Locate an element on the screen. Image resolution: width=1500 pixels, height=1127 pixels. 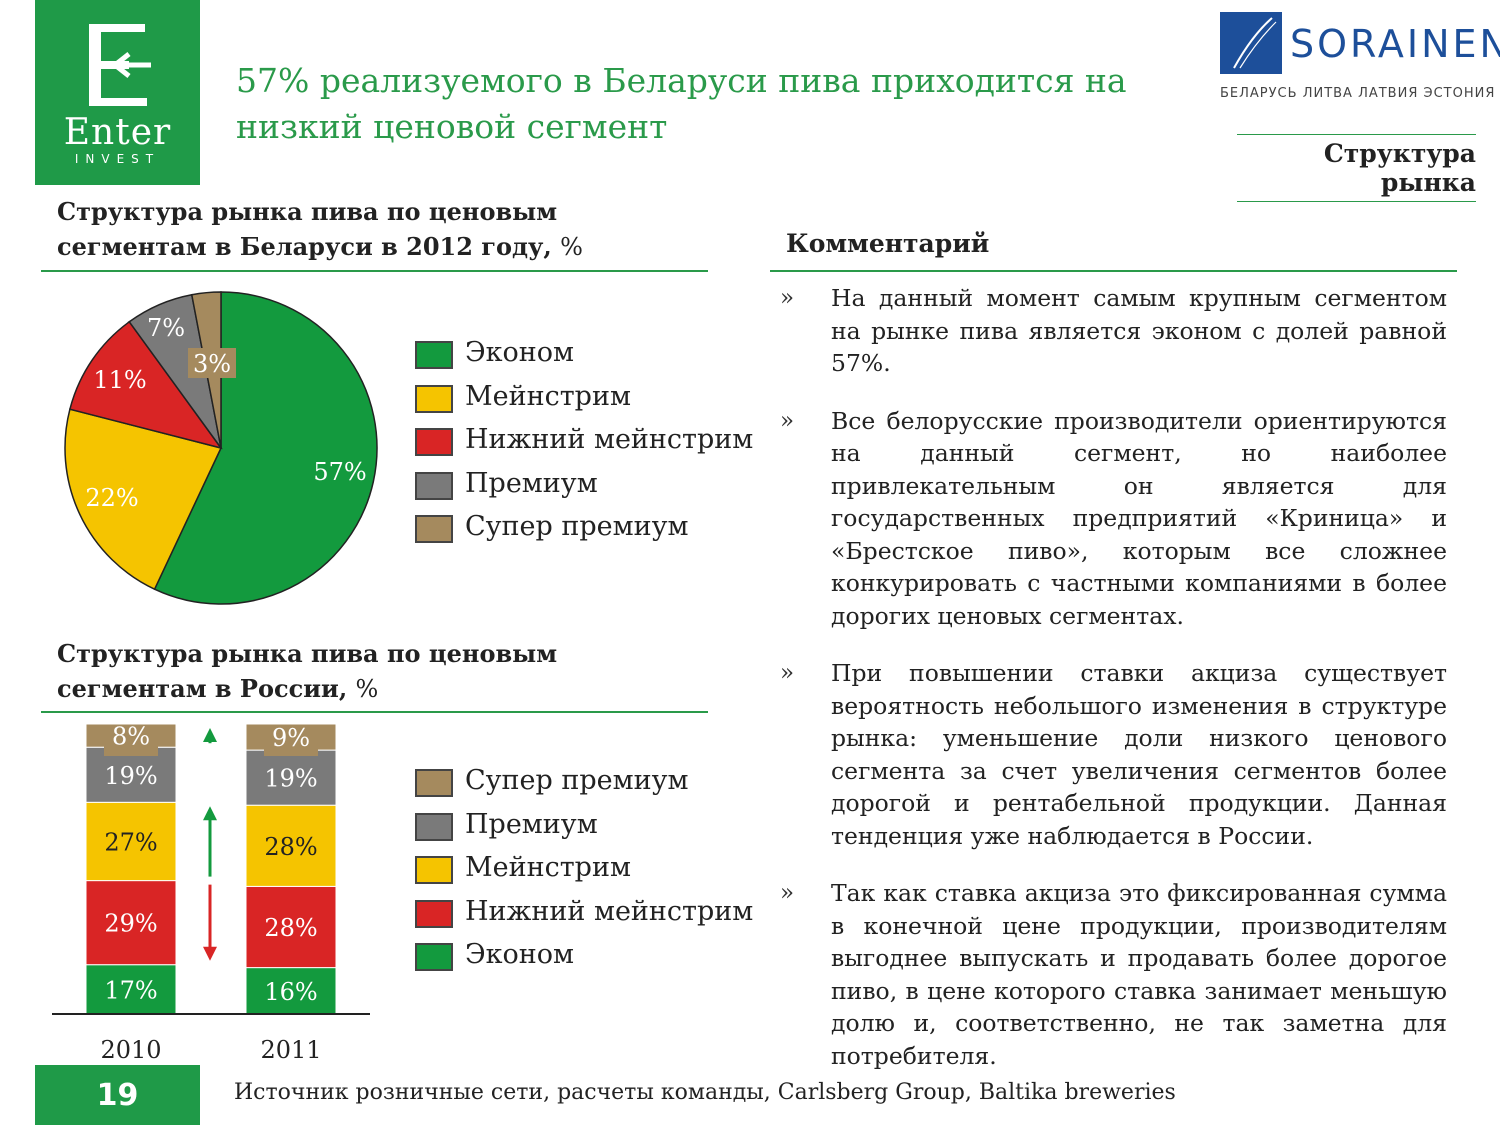
sorainen-countries: БЕЛАРУСЬ ЛИТВА ЛАТВИЯ ЭСТОНИЯ is located at coordinates (1358, 93).